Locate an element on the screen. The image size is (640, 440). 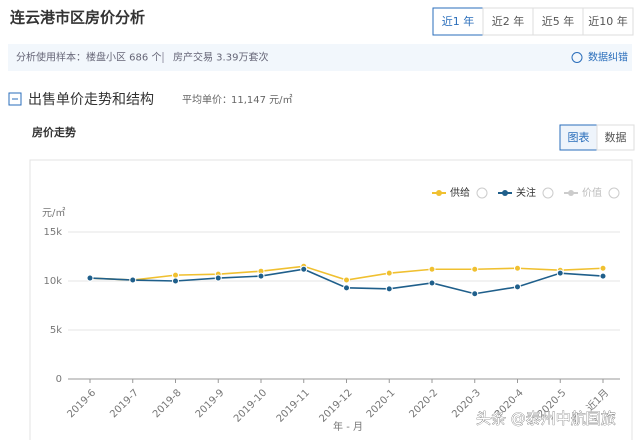
x-axis-label: 年 - 月 is located at coordinates (348, 426).